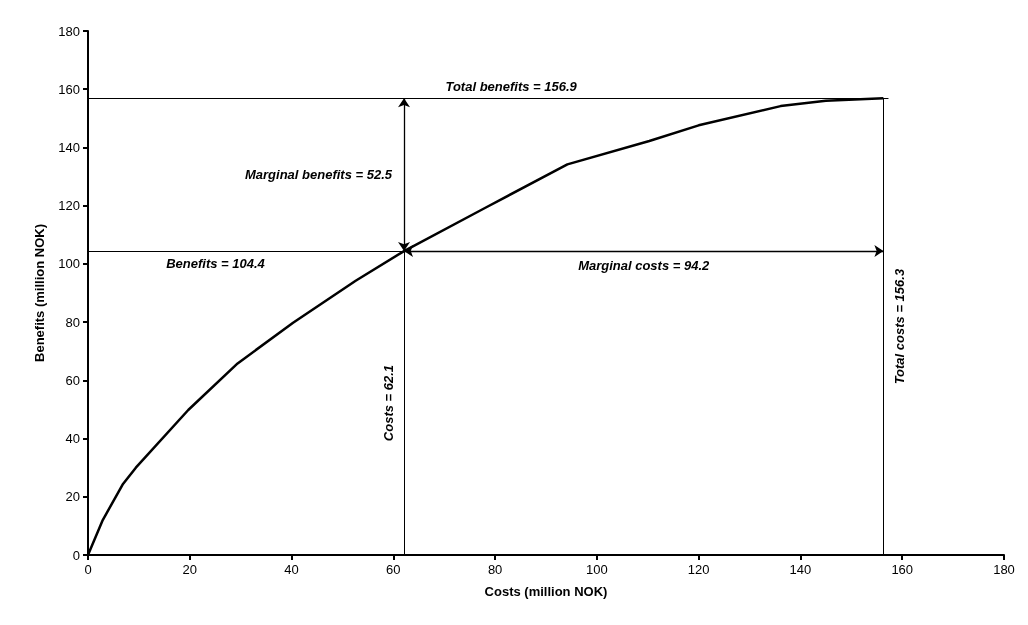 This screenshot has height=625, width=1028. I want to click on x-tick-label: 0, so click(88, 569).